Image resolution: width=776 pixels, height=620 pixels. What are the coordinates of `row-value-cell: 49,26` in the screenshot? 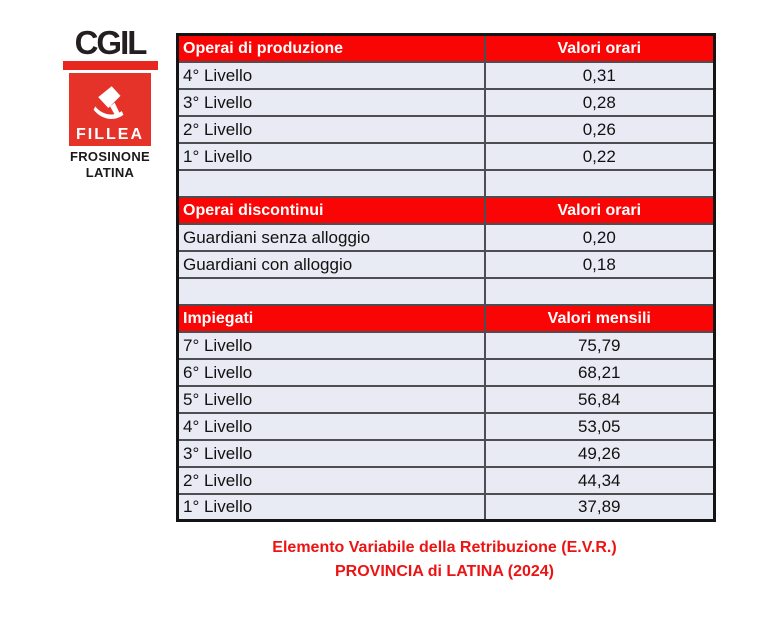 It's located at (599, 453).